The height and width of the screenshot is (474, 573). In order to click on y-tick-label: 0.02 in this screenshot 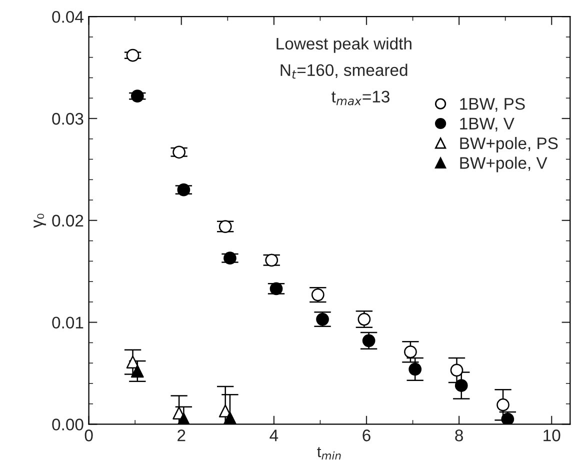, I will do `click(68, 220)`.